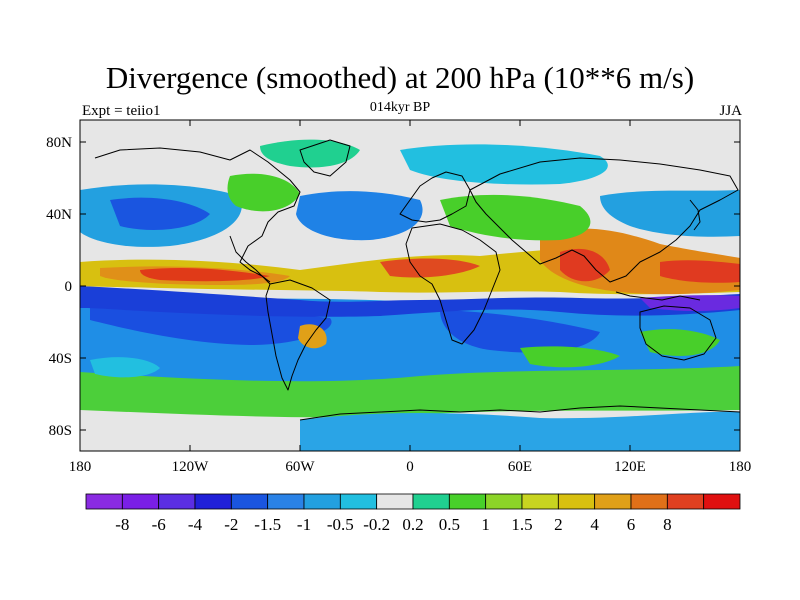 Image resolution: width=800 pixels, height=600 pixels. Describe the element at coordinates (558, 524) in the screenshot. I see `colorbar-label: 2` at that location.